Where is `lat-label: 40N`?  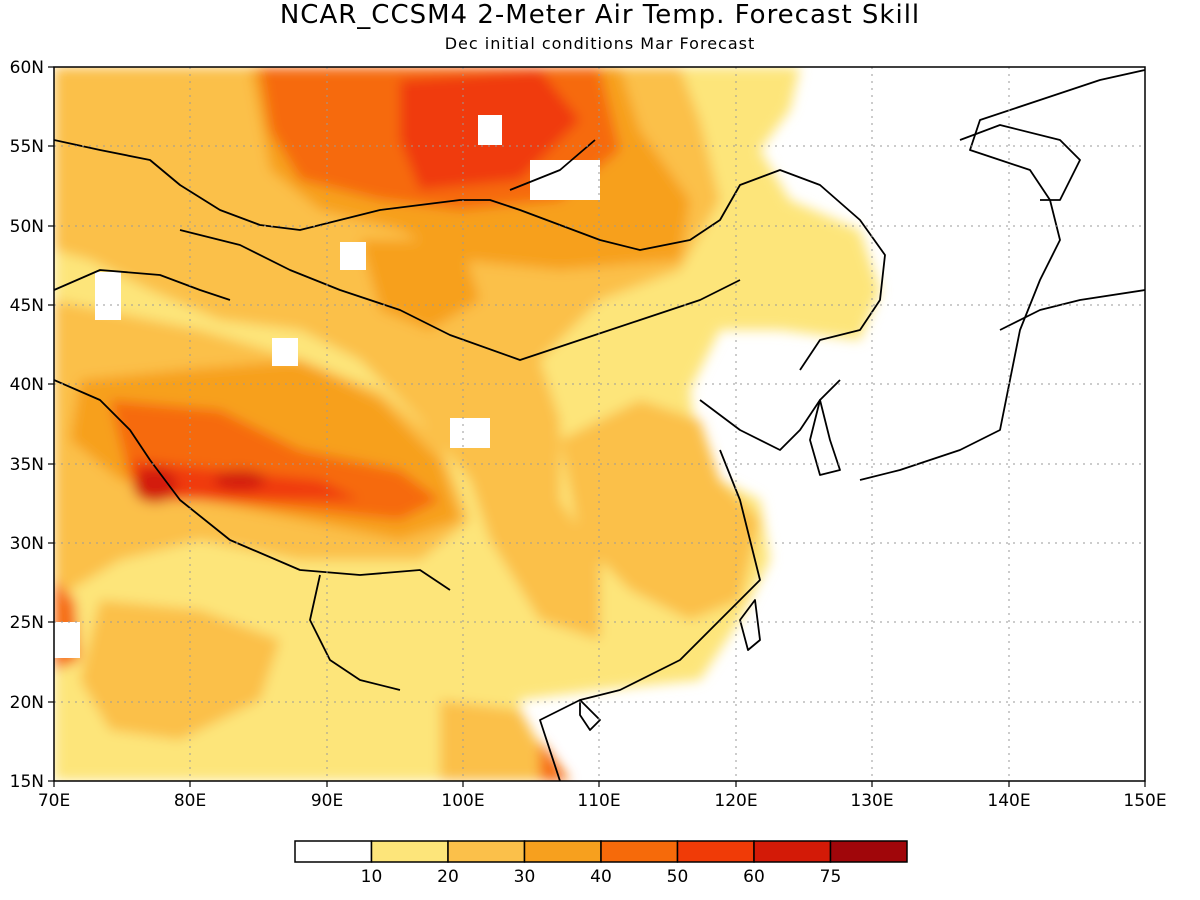
lat-label: 40N is located at coordinates (27, 385).